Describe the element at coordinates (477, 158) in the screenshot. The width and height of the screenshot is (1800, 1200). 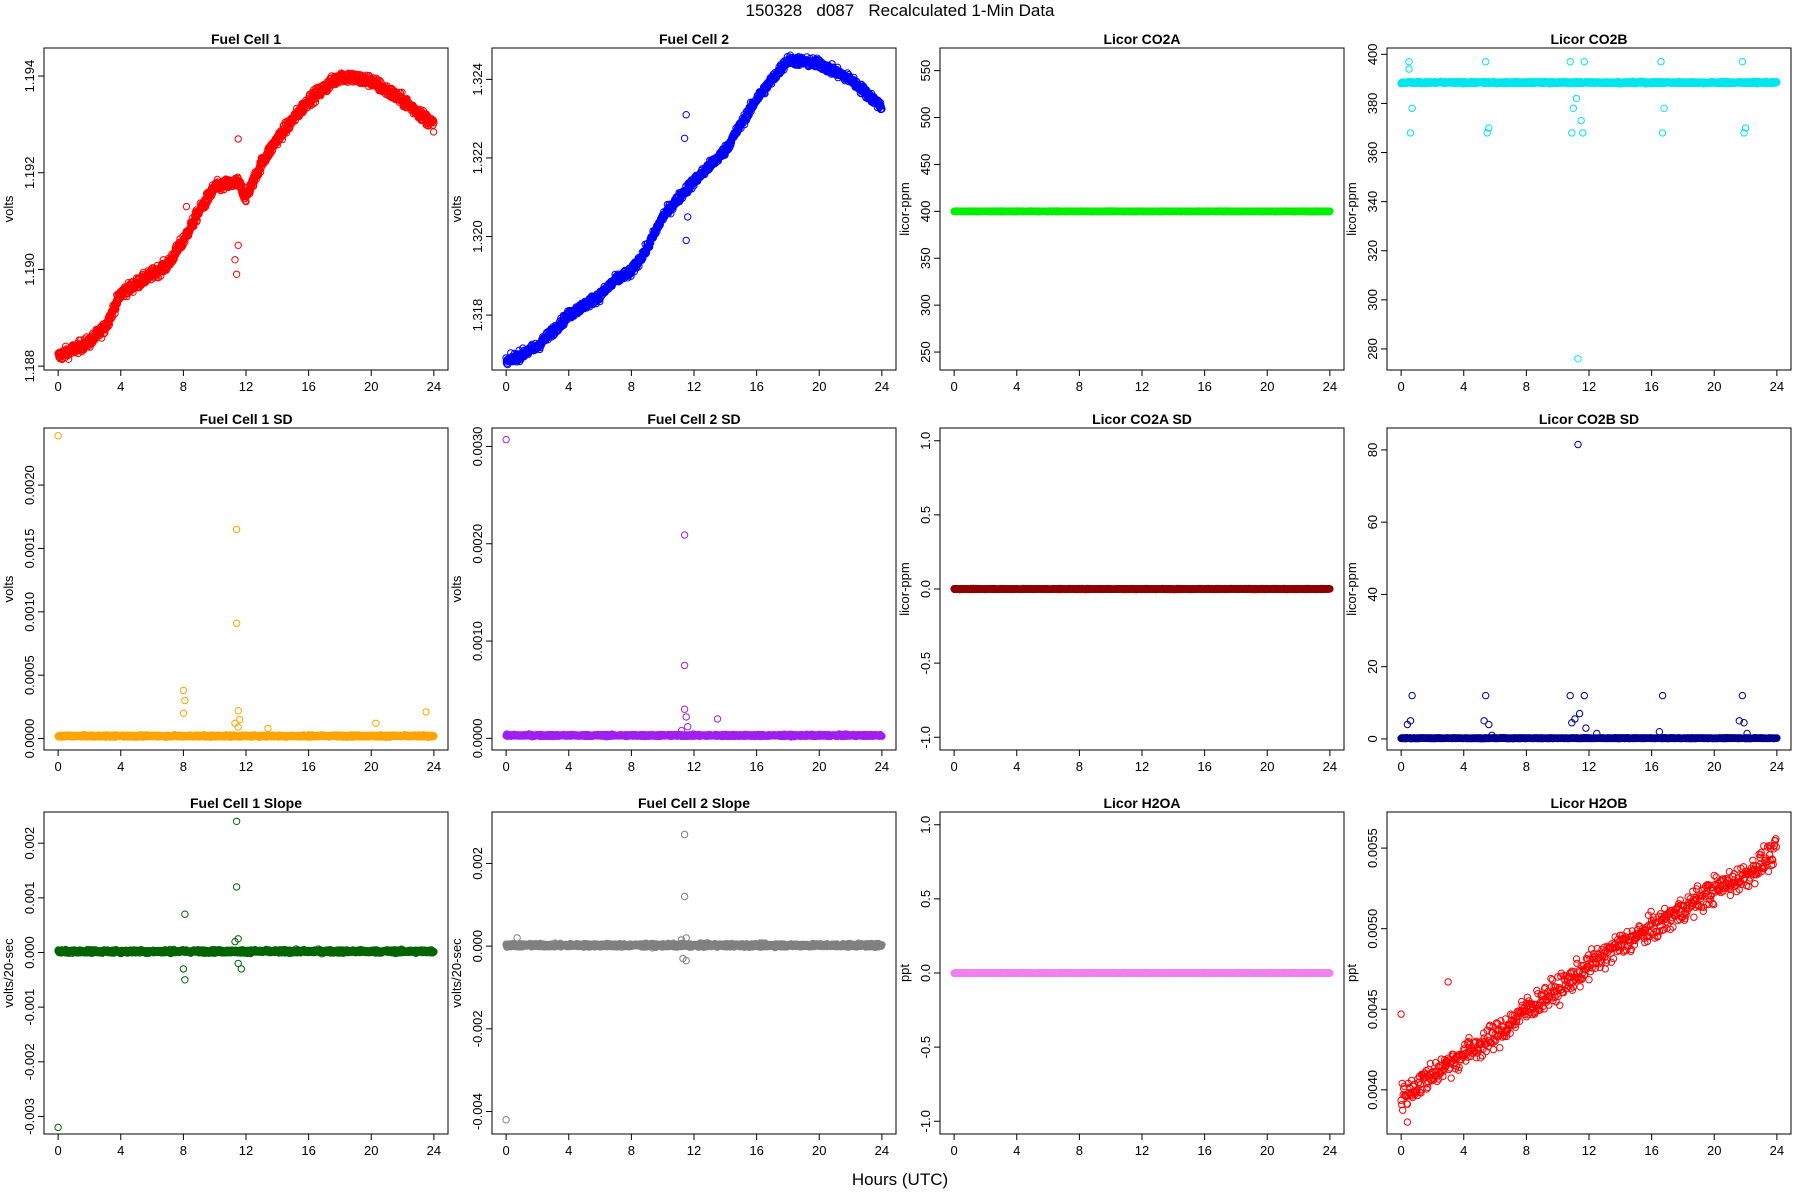
I see `y-tick-label: 1.322` at that location.